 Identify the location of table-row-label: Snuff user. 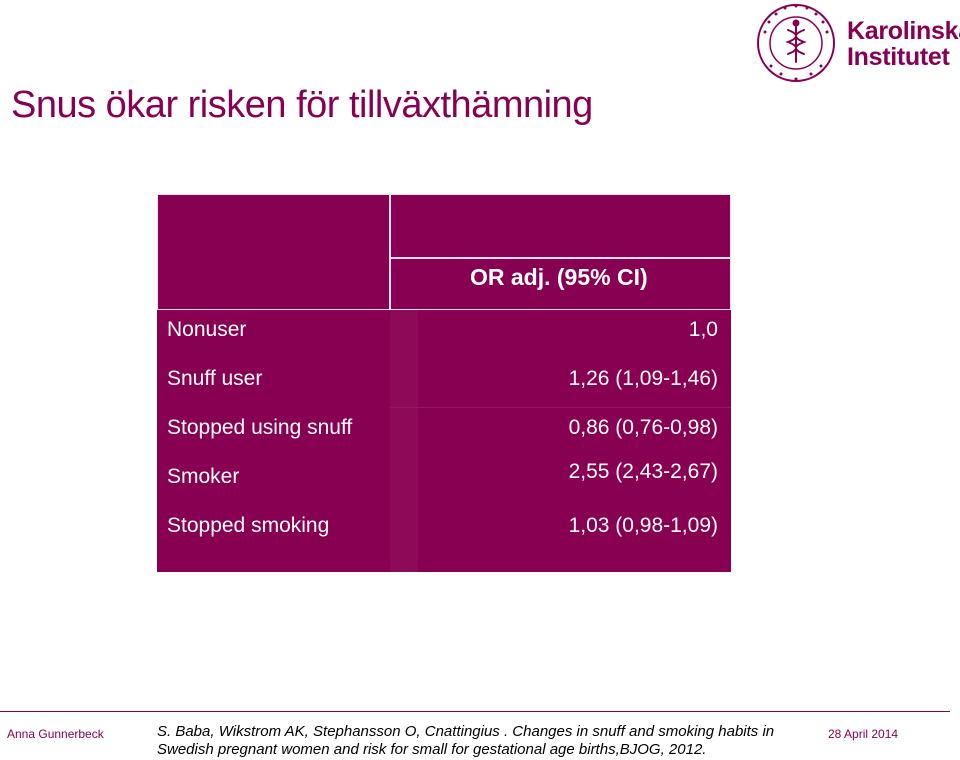
(215, 378).